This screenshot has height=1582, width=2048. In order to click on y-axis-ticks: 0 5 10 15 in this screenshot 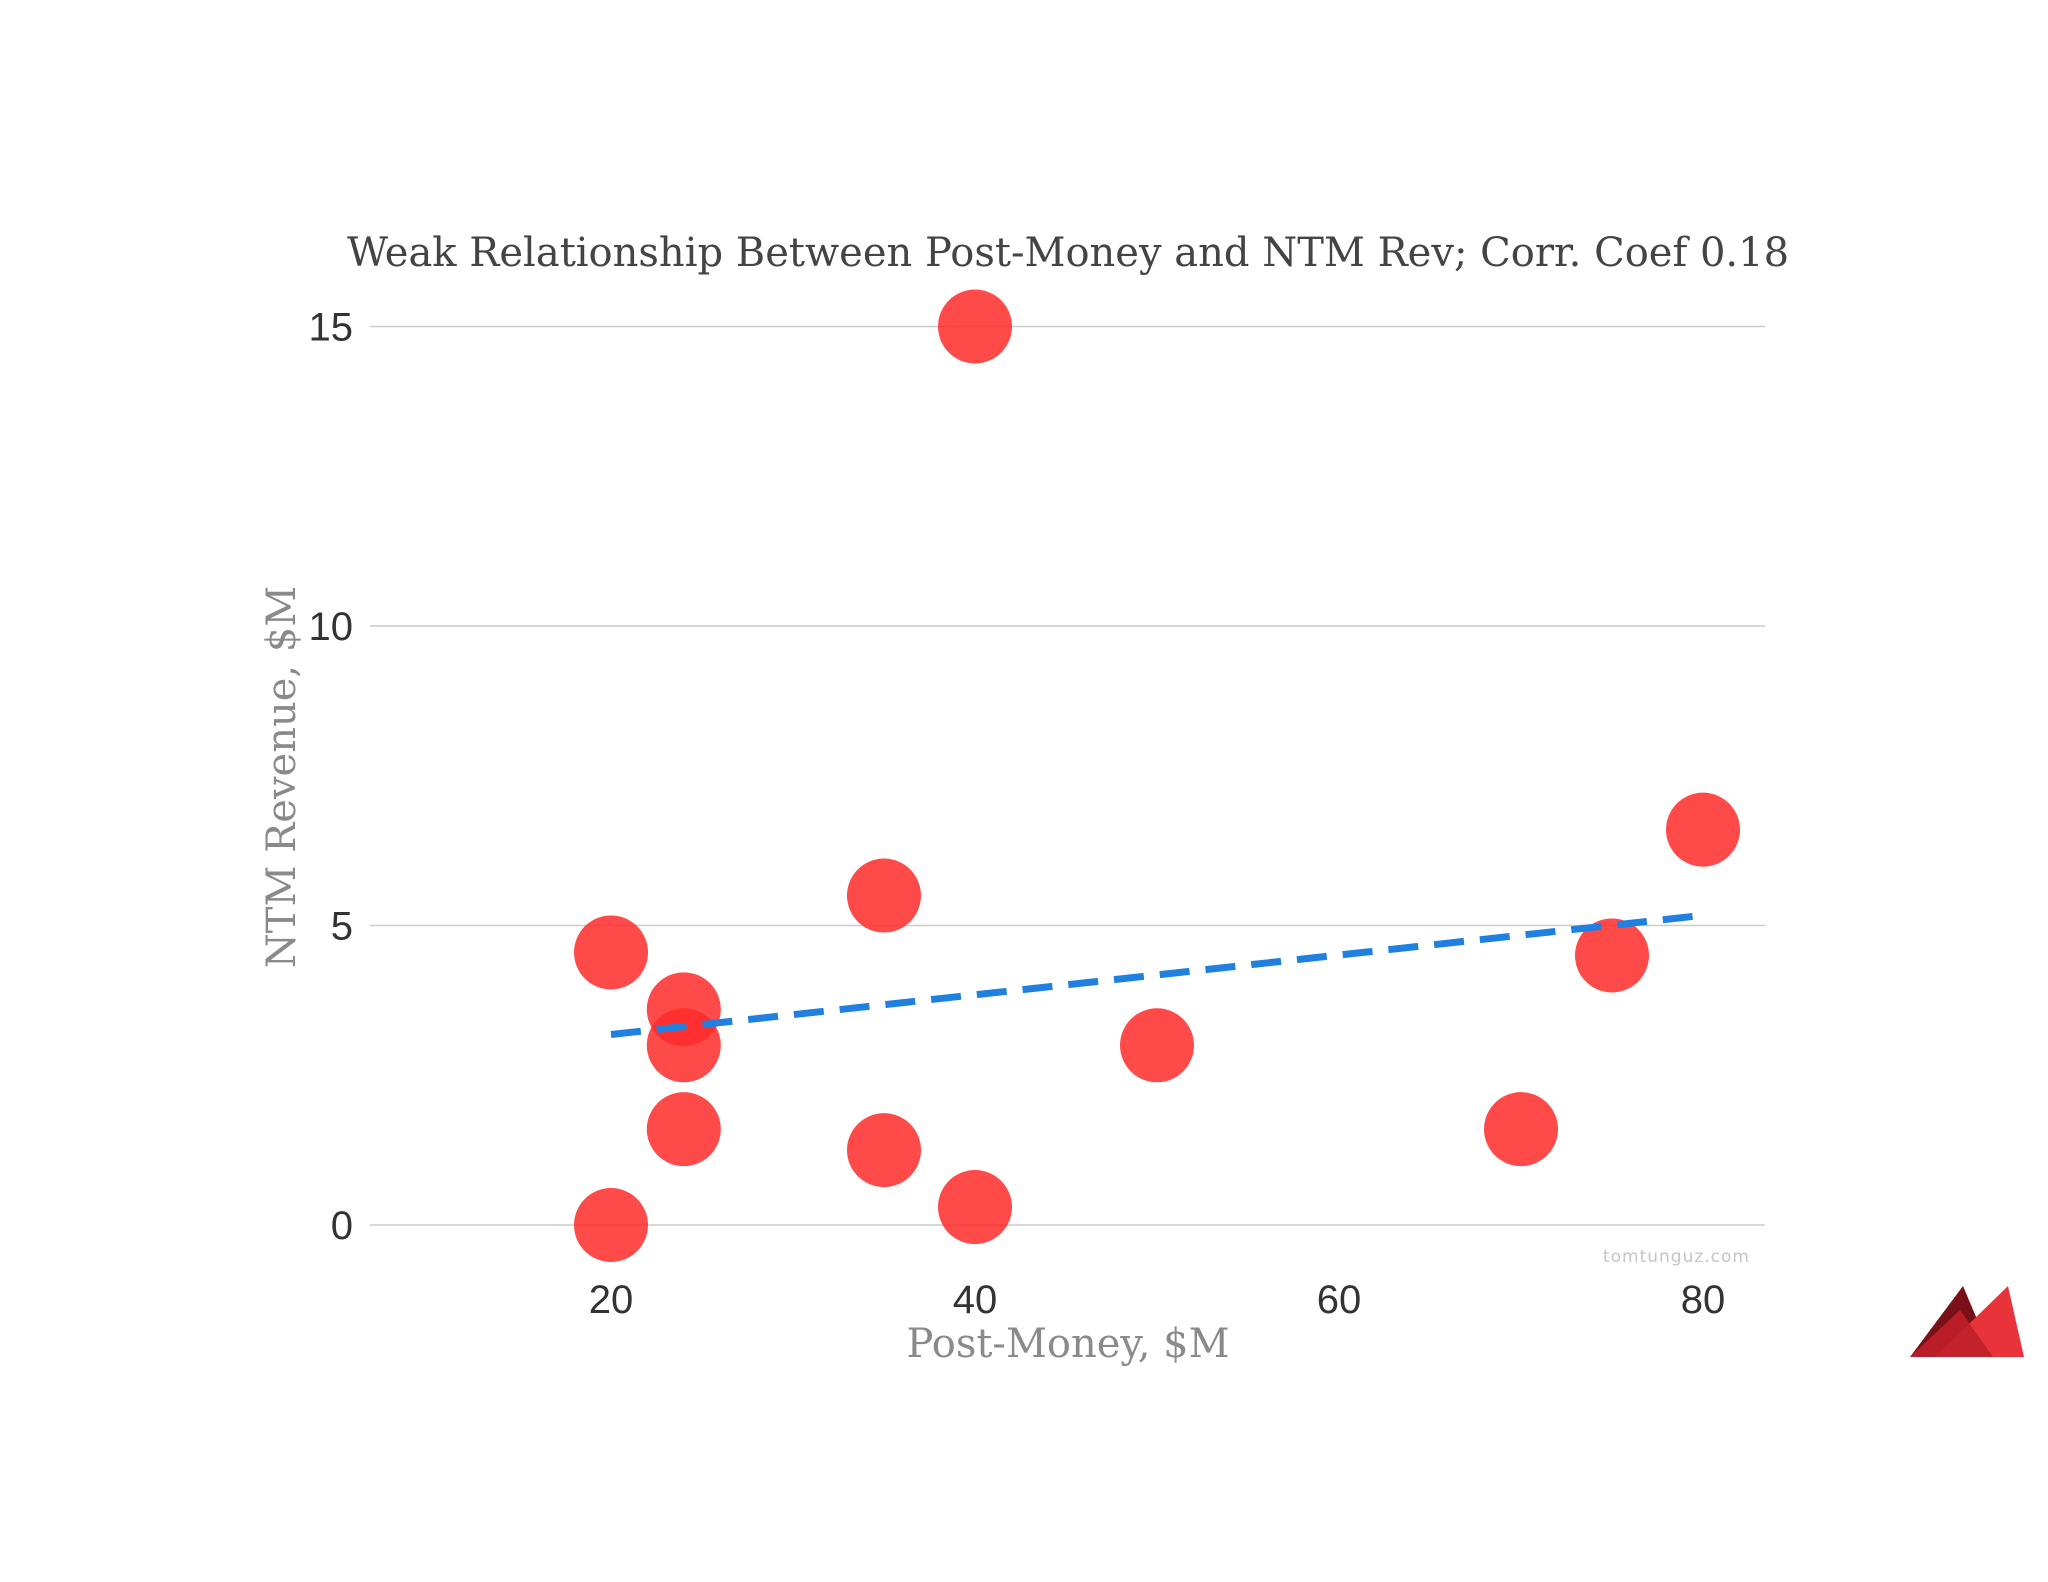, I will do `click(331, 777)`.